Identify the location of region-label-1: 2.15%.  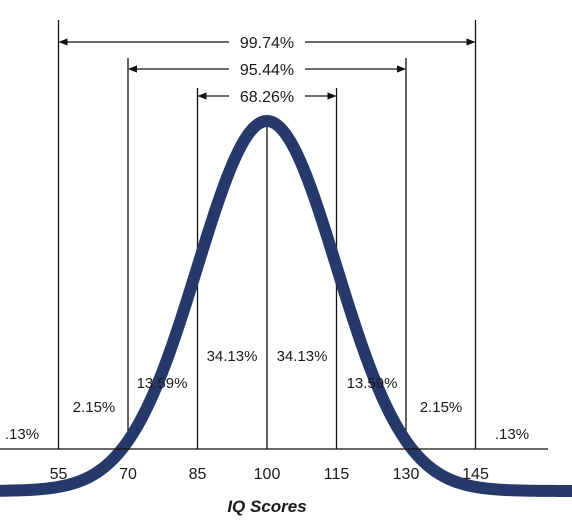
(94, 407).